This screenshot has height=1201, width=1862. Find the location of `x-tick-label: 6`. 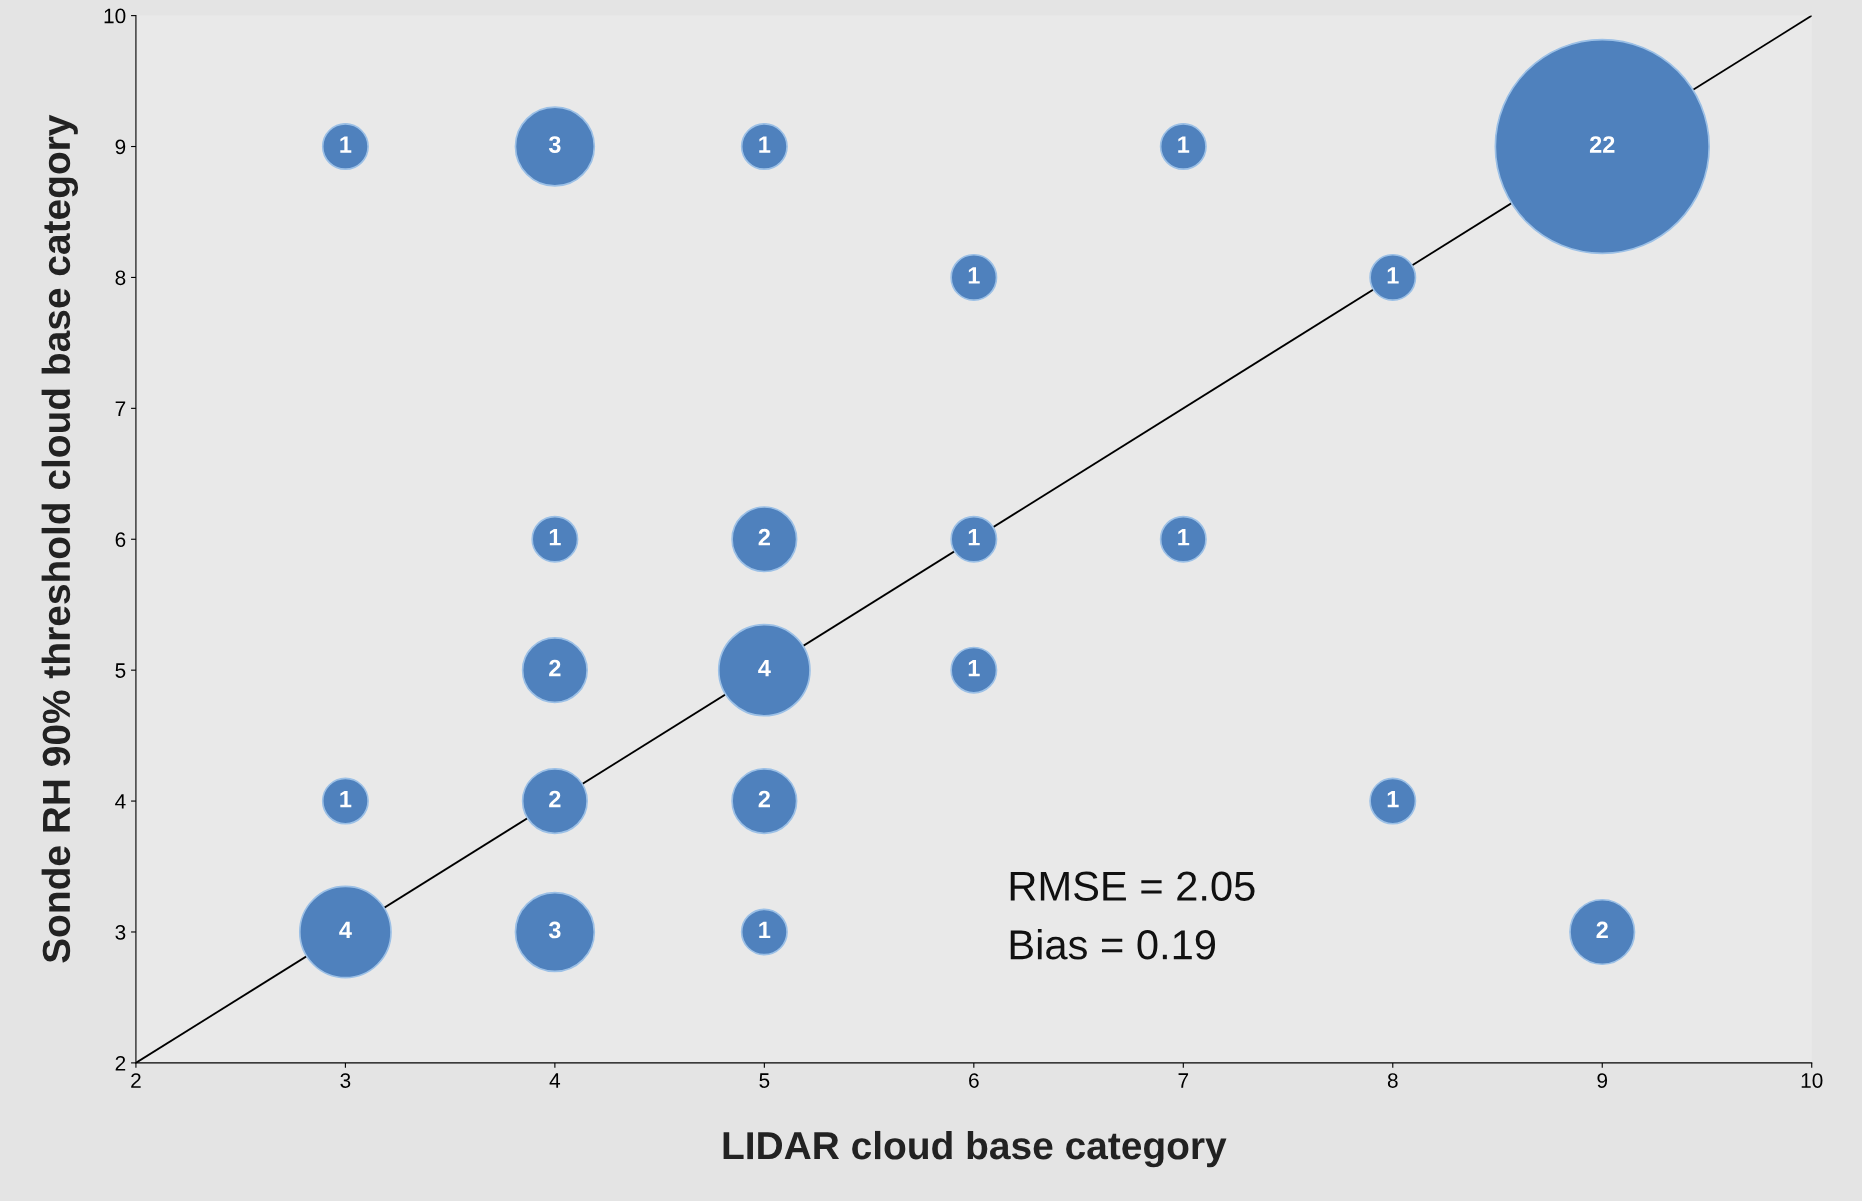

x-tick-label: 6 is located at coordinates (974, 1080).